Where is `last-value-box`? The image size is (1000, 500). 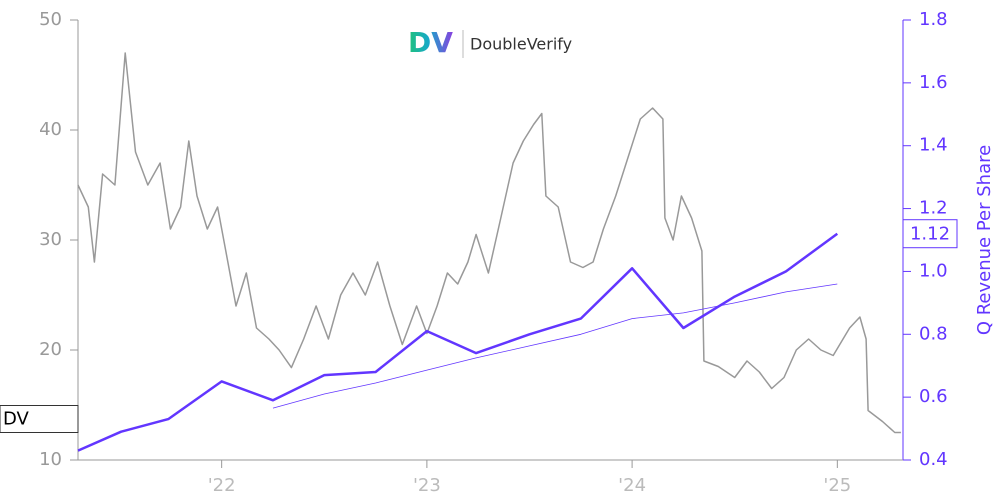 last-value-box is located at coordinates (930, 234).